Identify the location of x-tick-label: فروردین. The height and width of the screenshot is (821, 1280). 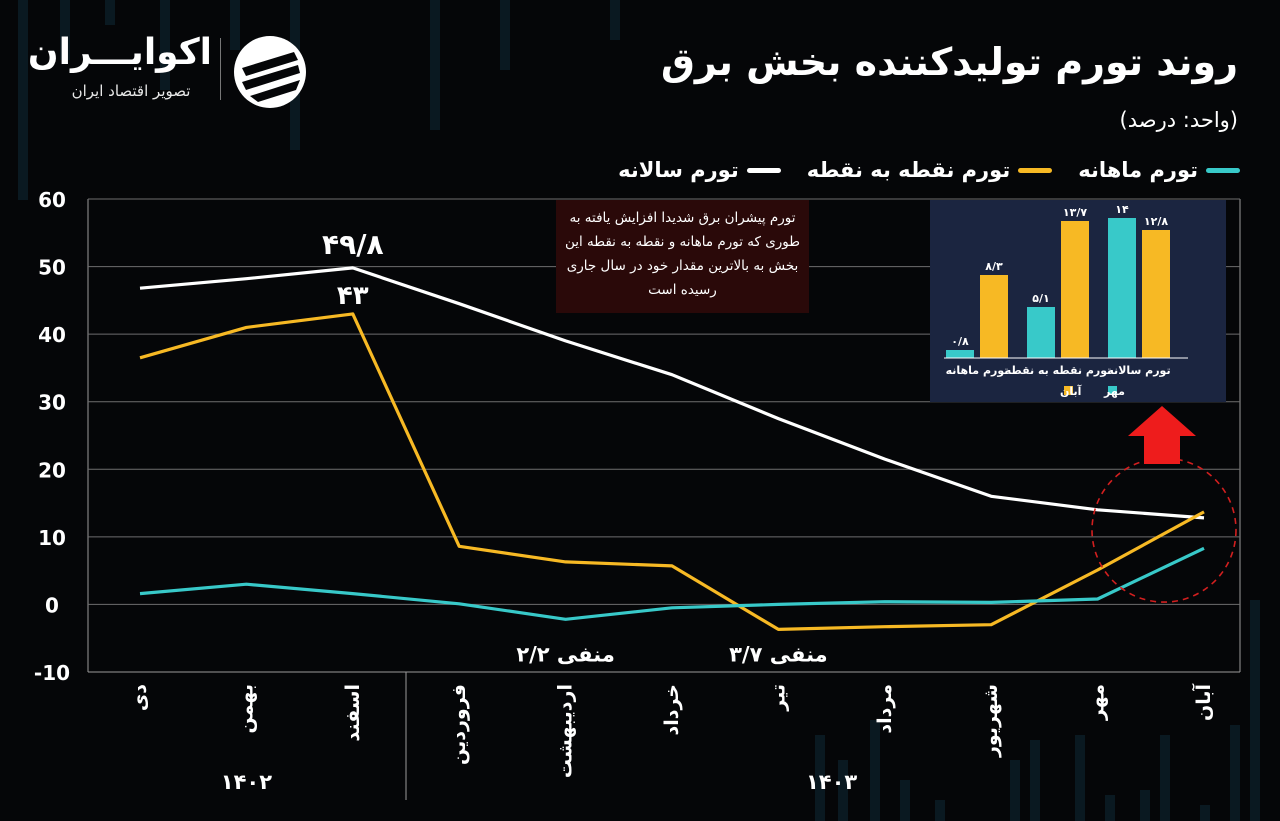
(459, 724).